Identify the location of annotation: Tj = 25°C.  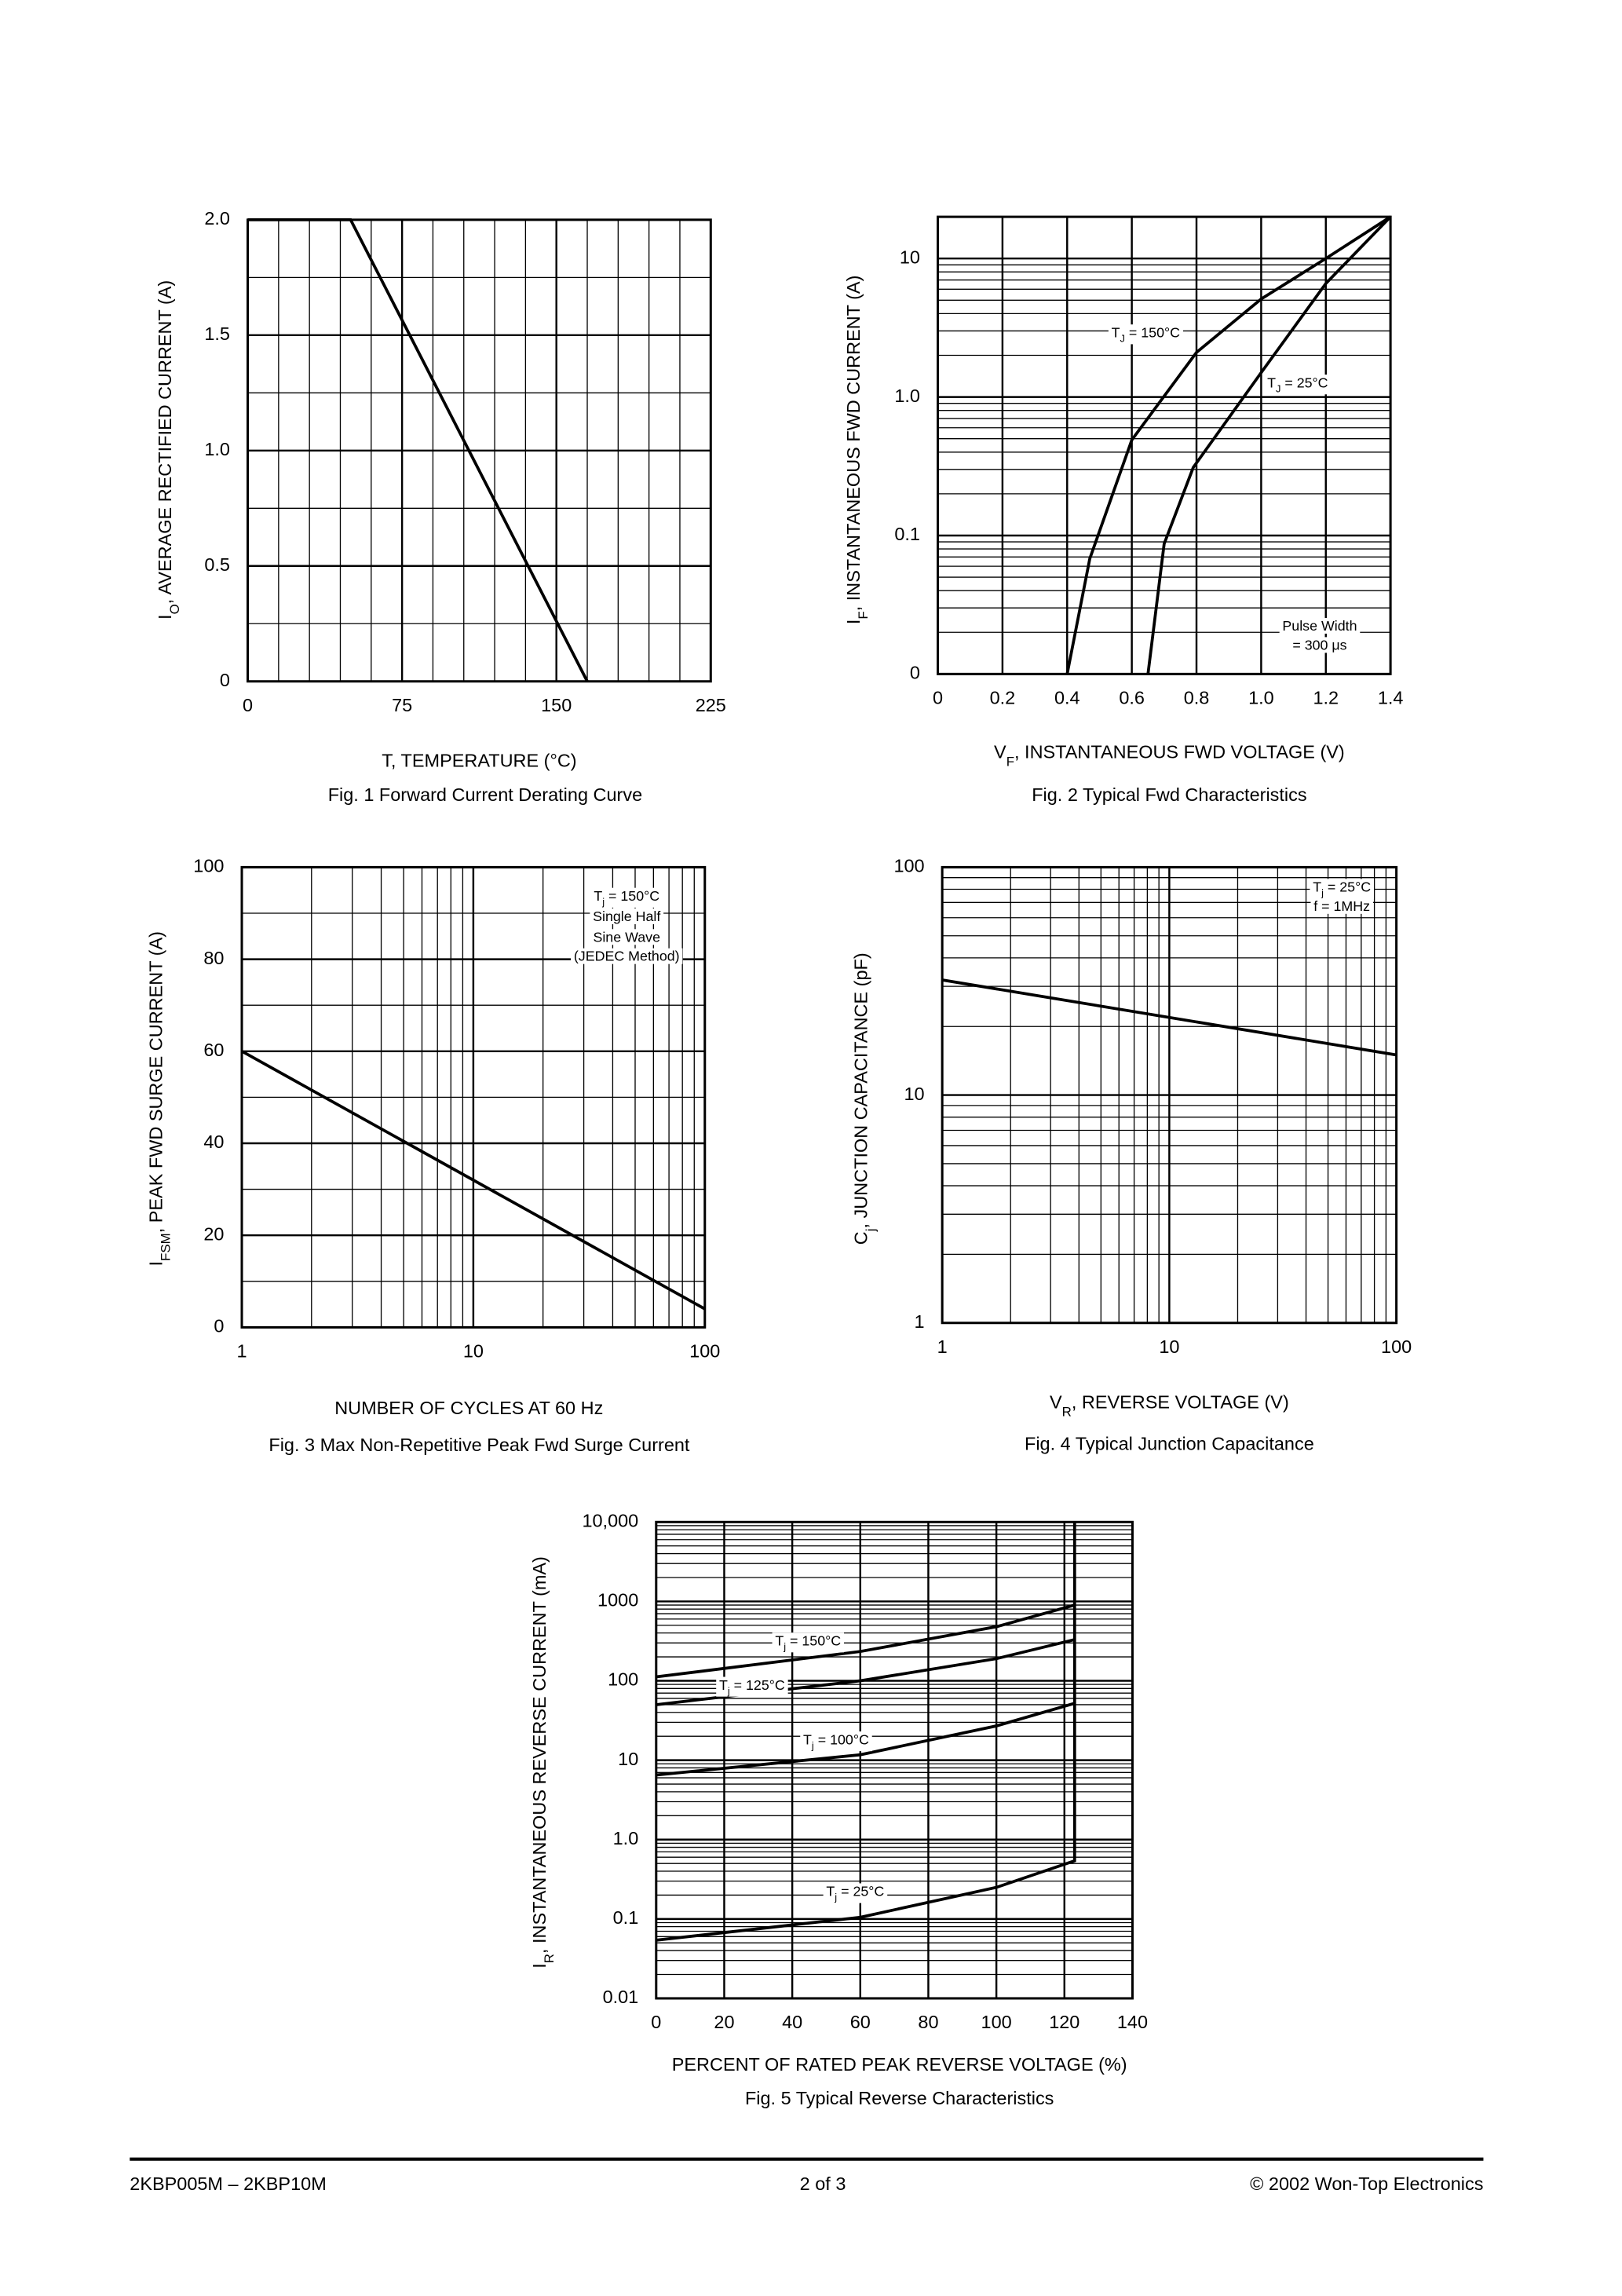
(1342, 889).